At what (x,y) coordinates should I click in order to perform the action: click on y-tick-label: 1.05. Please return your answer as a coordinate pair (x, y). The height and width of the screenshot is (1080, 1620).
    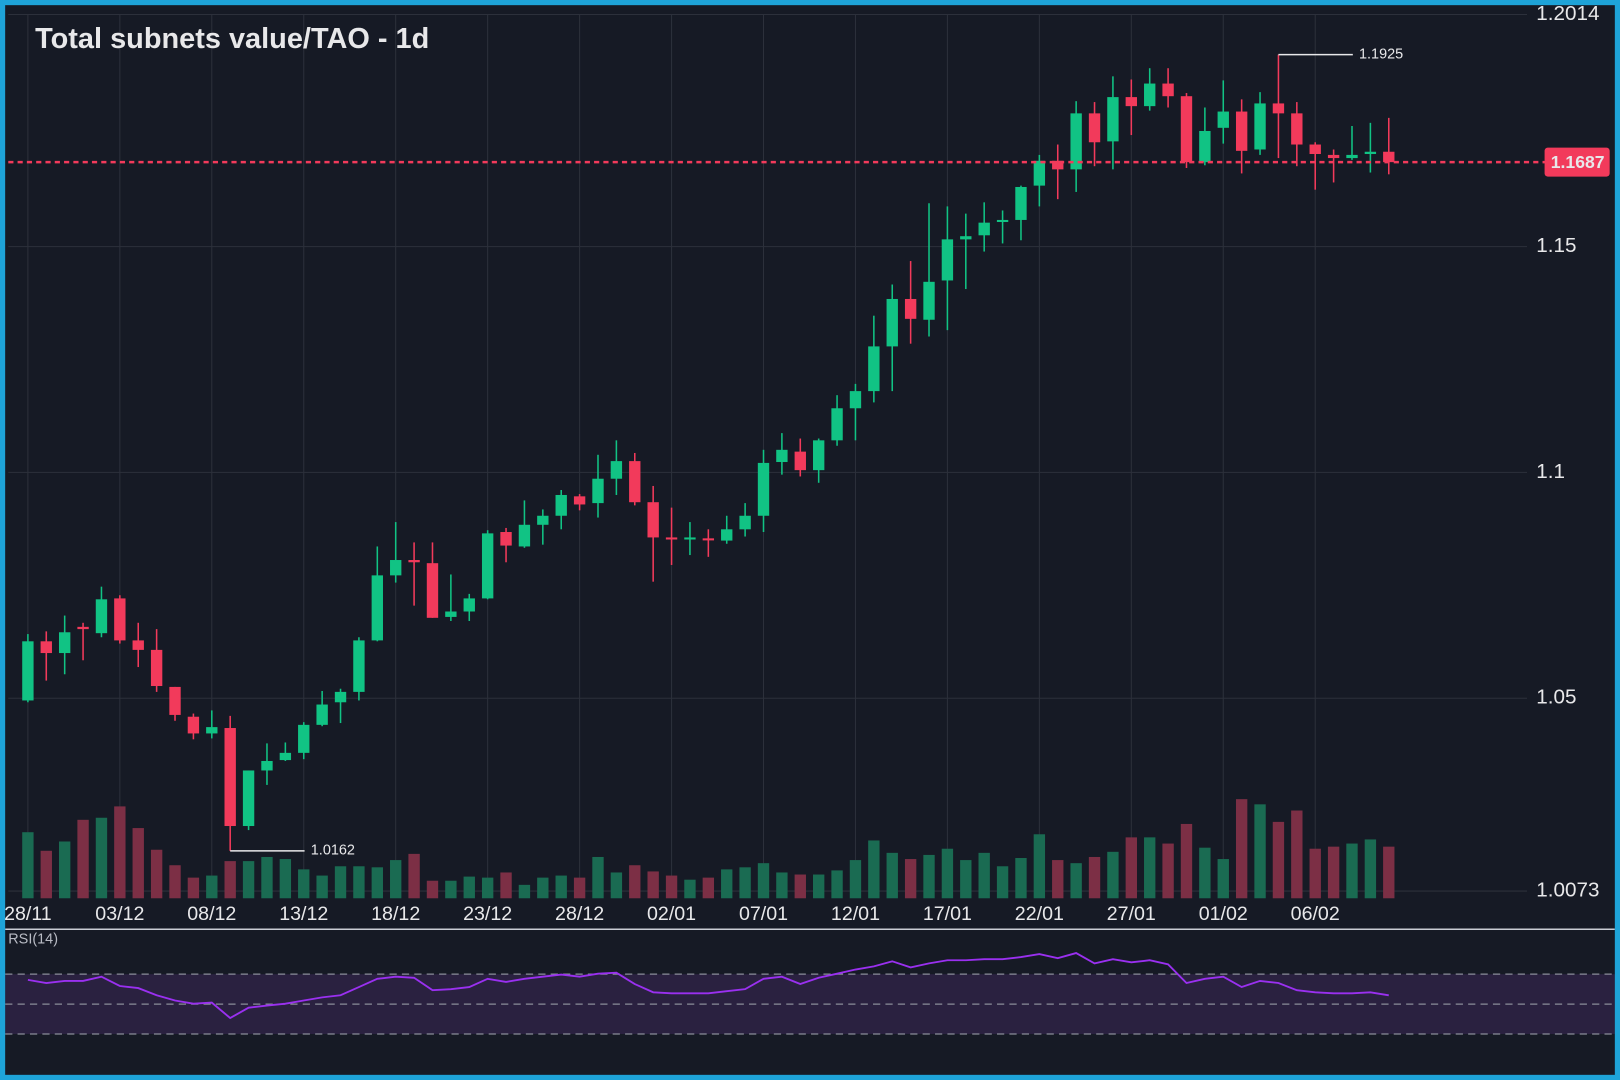
    Looking at the image, I should click on (1556, 697).